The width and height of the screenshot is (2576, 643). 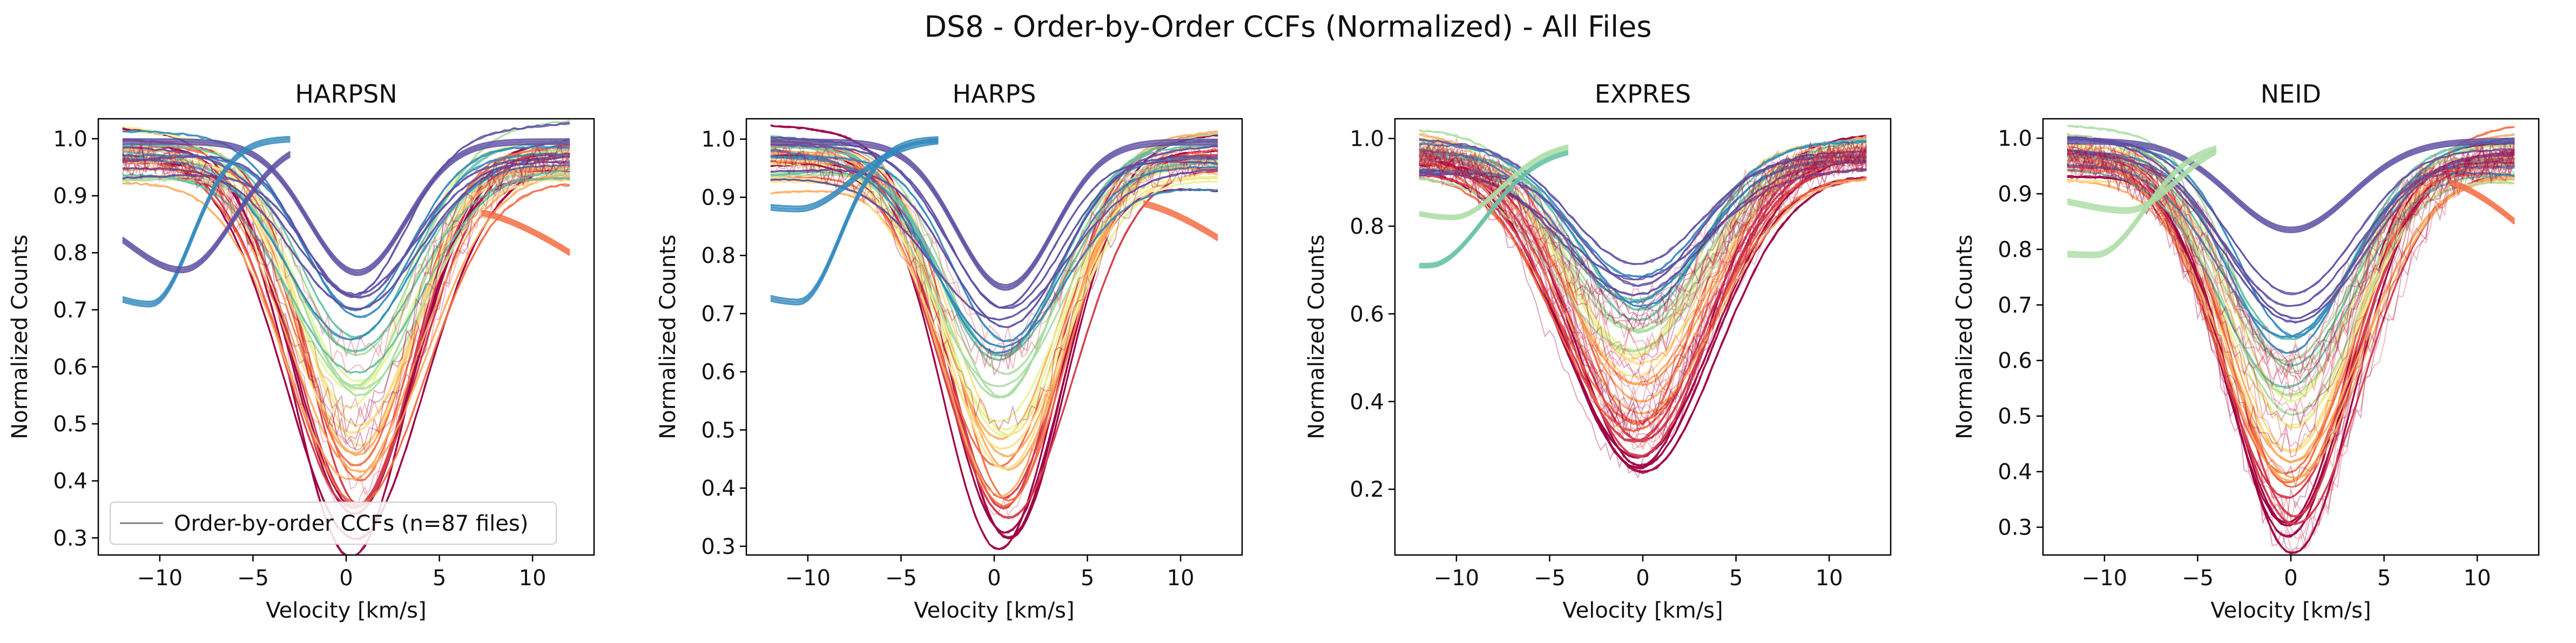 I want to click on x-tick-label: −5, so click(x=253, y=578).